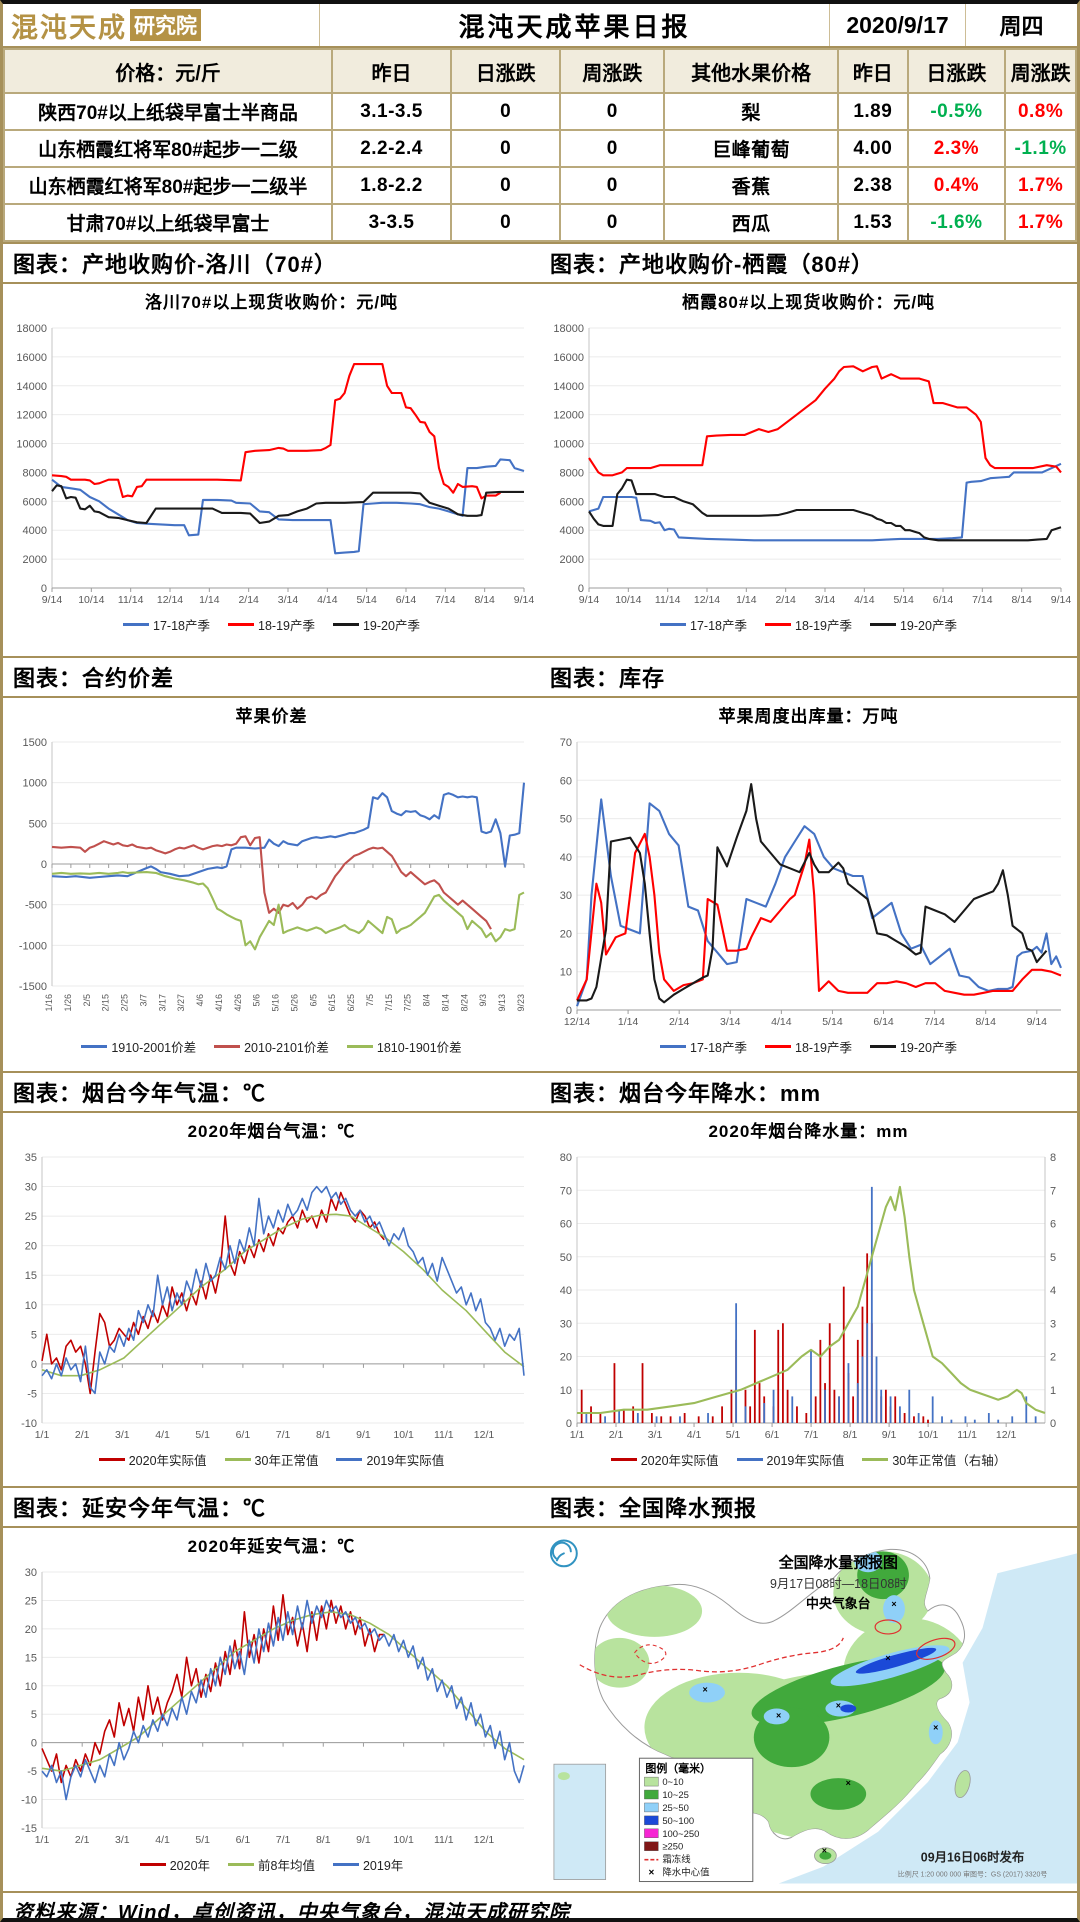 The width and height of the screenshot is (1080, 1922). I want to click on svg-text: 7/14, so click(445, 600).